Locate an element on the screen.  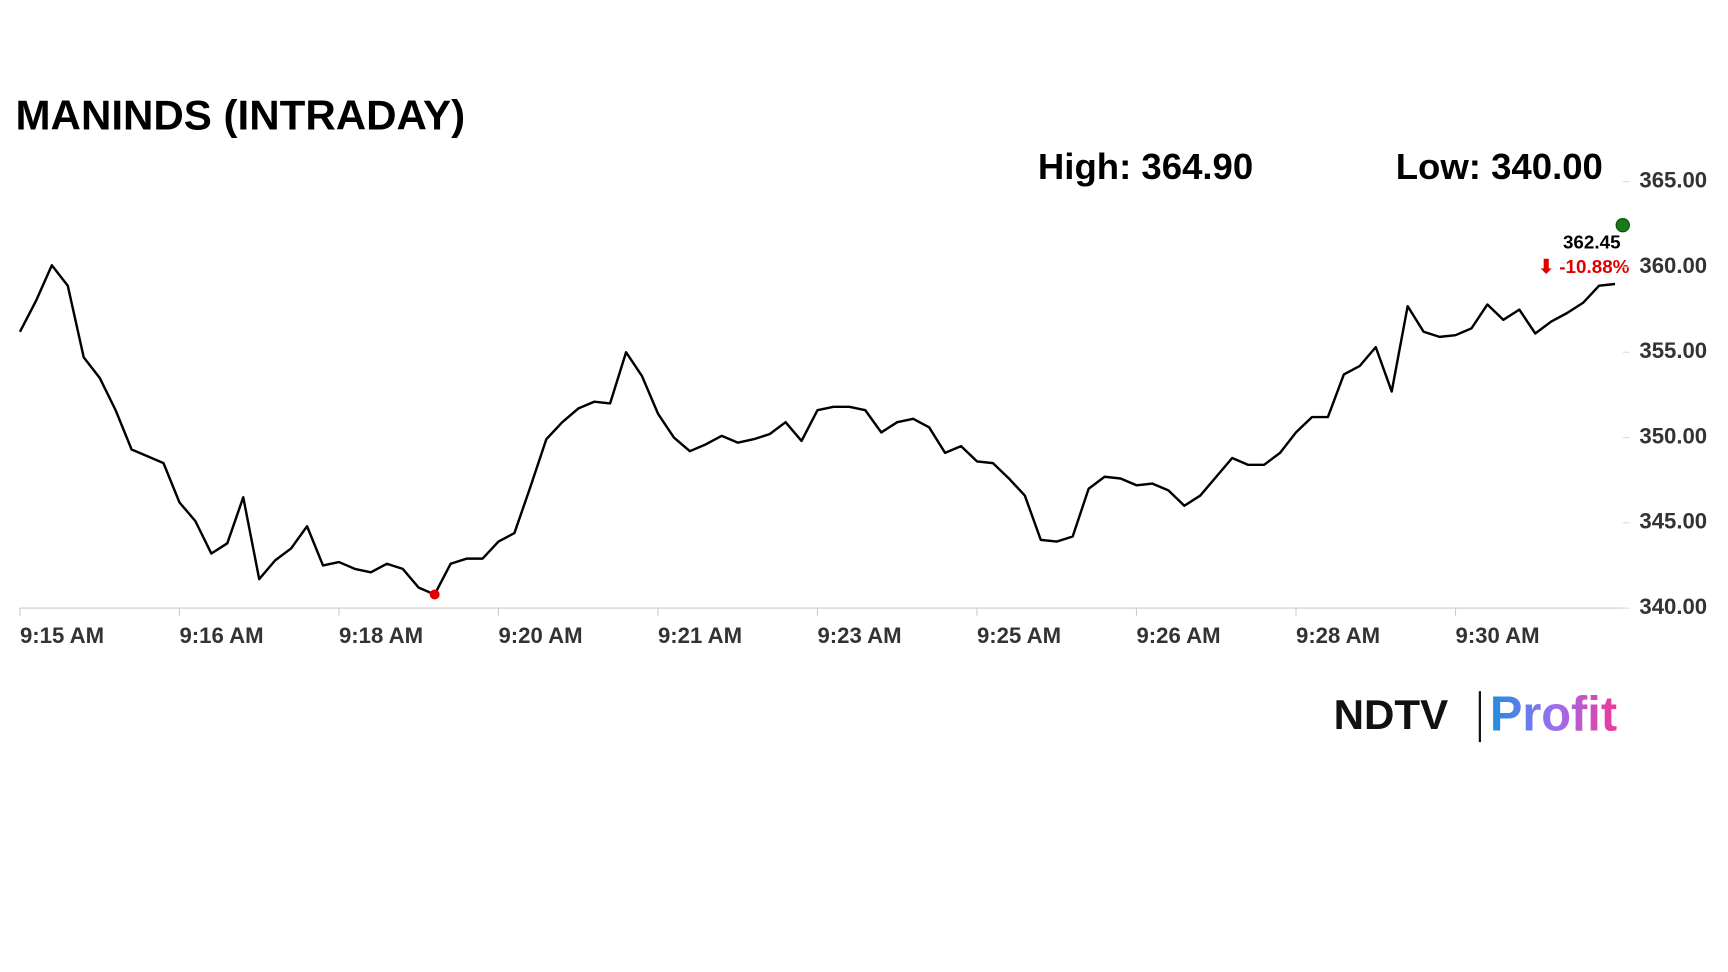
brand-ndtv: NDTV is located at coordinates (1391, 714).